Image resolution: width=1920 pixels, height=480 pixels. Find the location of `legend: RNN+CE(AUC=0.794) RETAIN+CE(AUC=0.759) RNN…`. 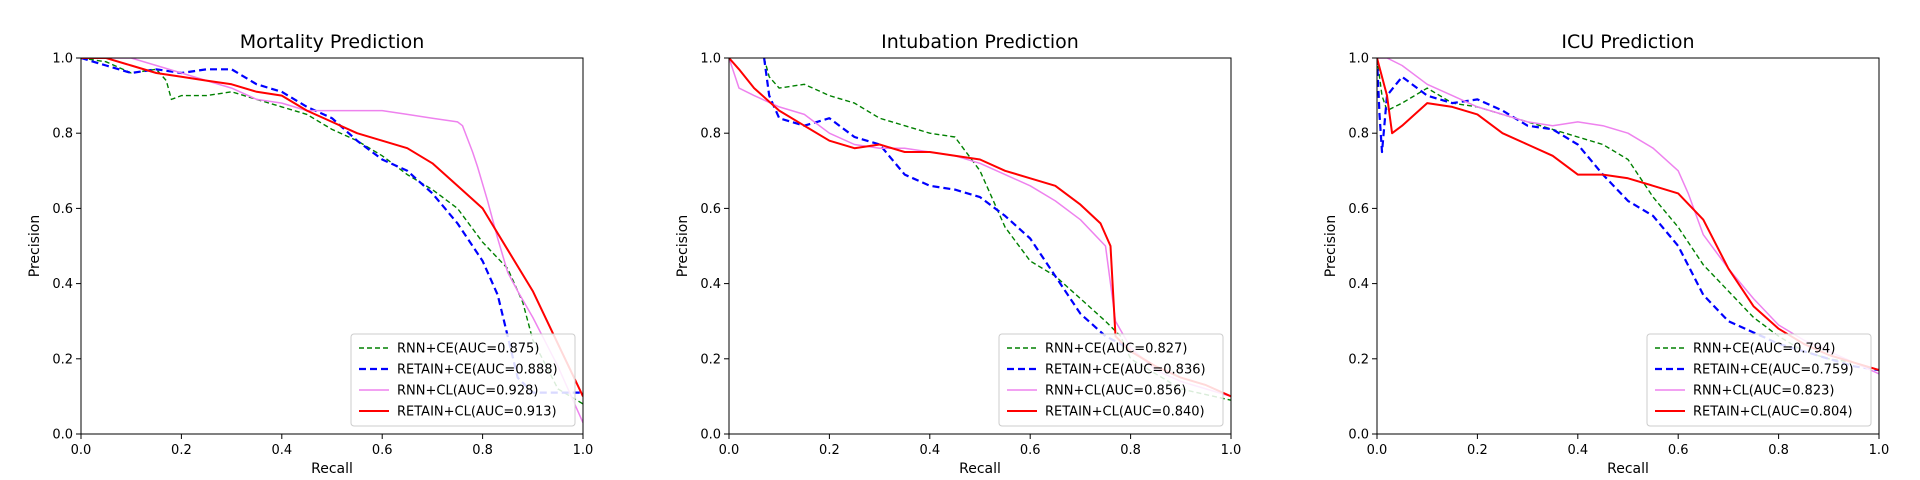

legend: RNN+CE(AUC=0.794) RETAIN+CE(AUC=0.759) RNN… is located at coordinates (1759, 380).